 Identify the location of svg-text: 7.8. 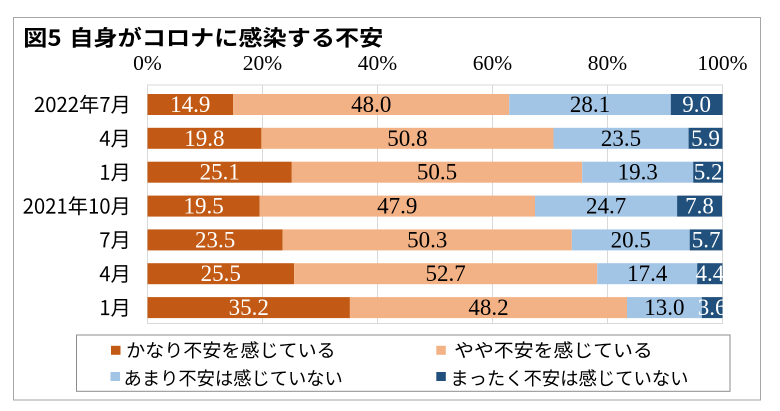
(699, 206).